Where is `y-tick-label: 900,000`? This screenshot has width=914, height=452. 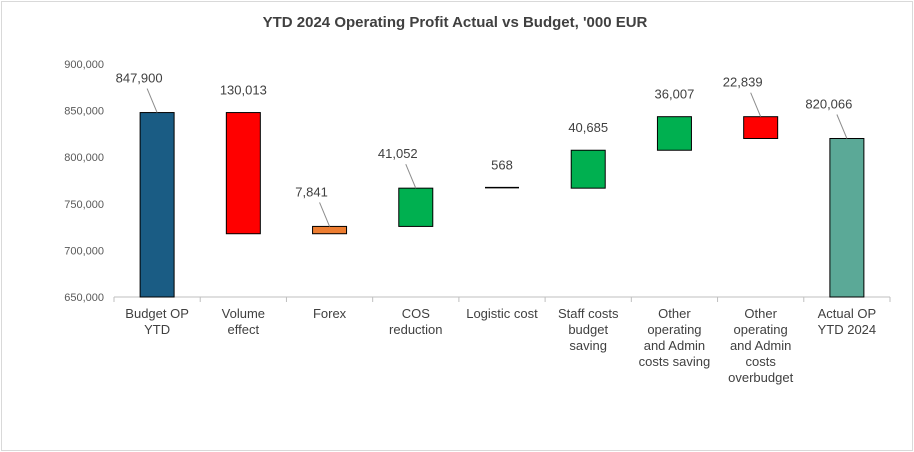 y-tick-label: 900,000 is located at coordinates (84, 65).